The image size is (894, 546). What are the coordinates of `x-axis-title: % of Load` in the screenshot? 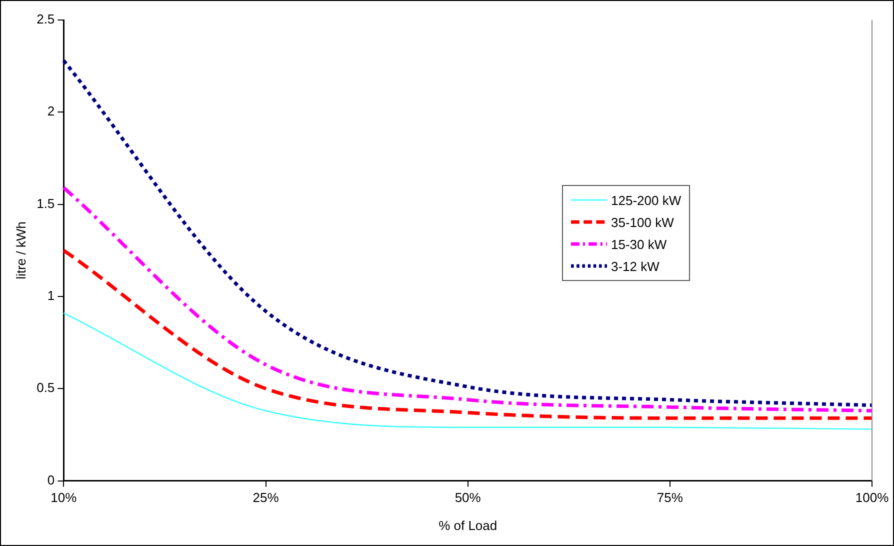 It's located at (468, 525).